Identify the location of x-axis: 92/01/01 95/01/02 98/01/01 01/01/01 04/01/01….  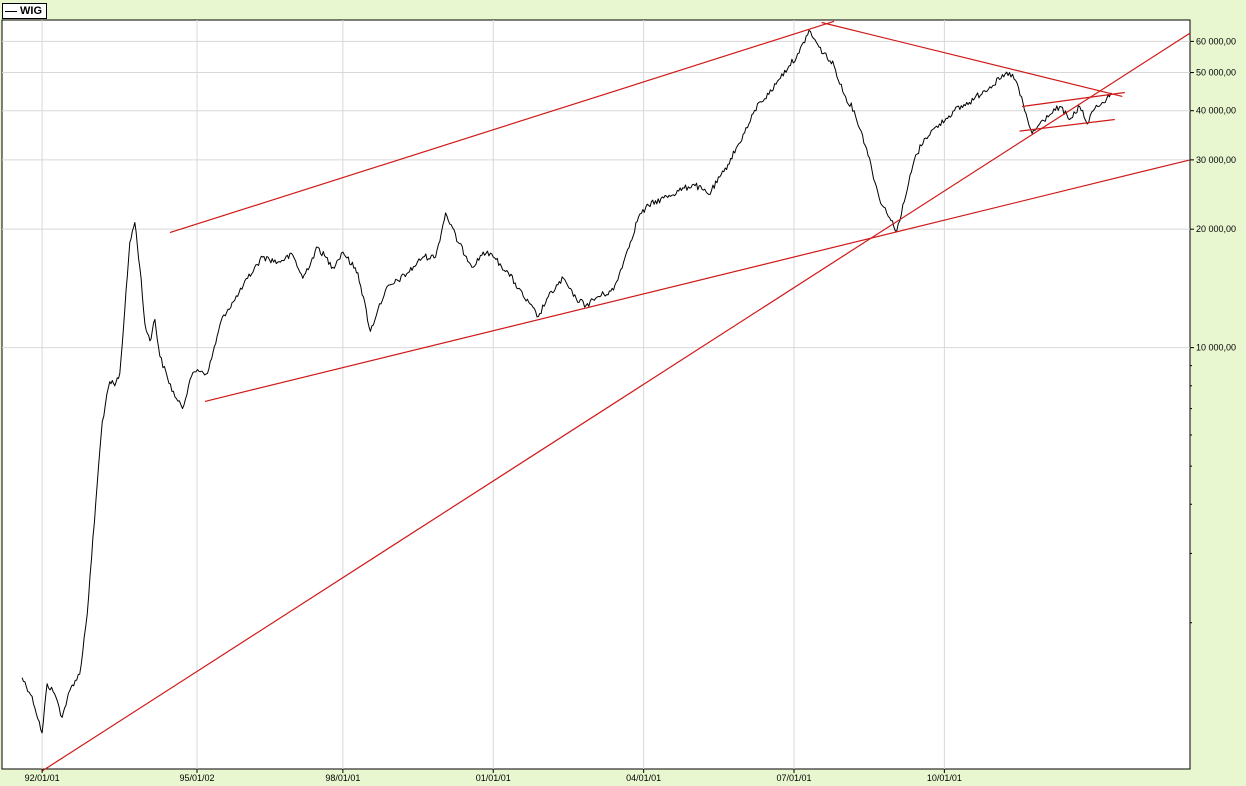
(493, 776).